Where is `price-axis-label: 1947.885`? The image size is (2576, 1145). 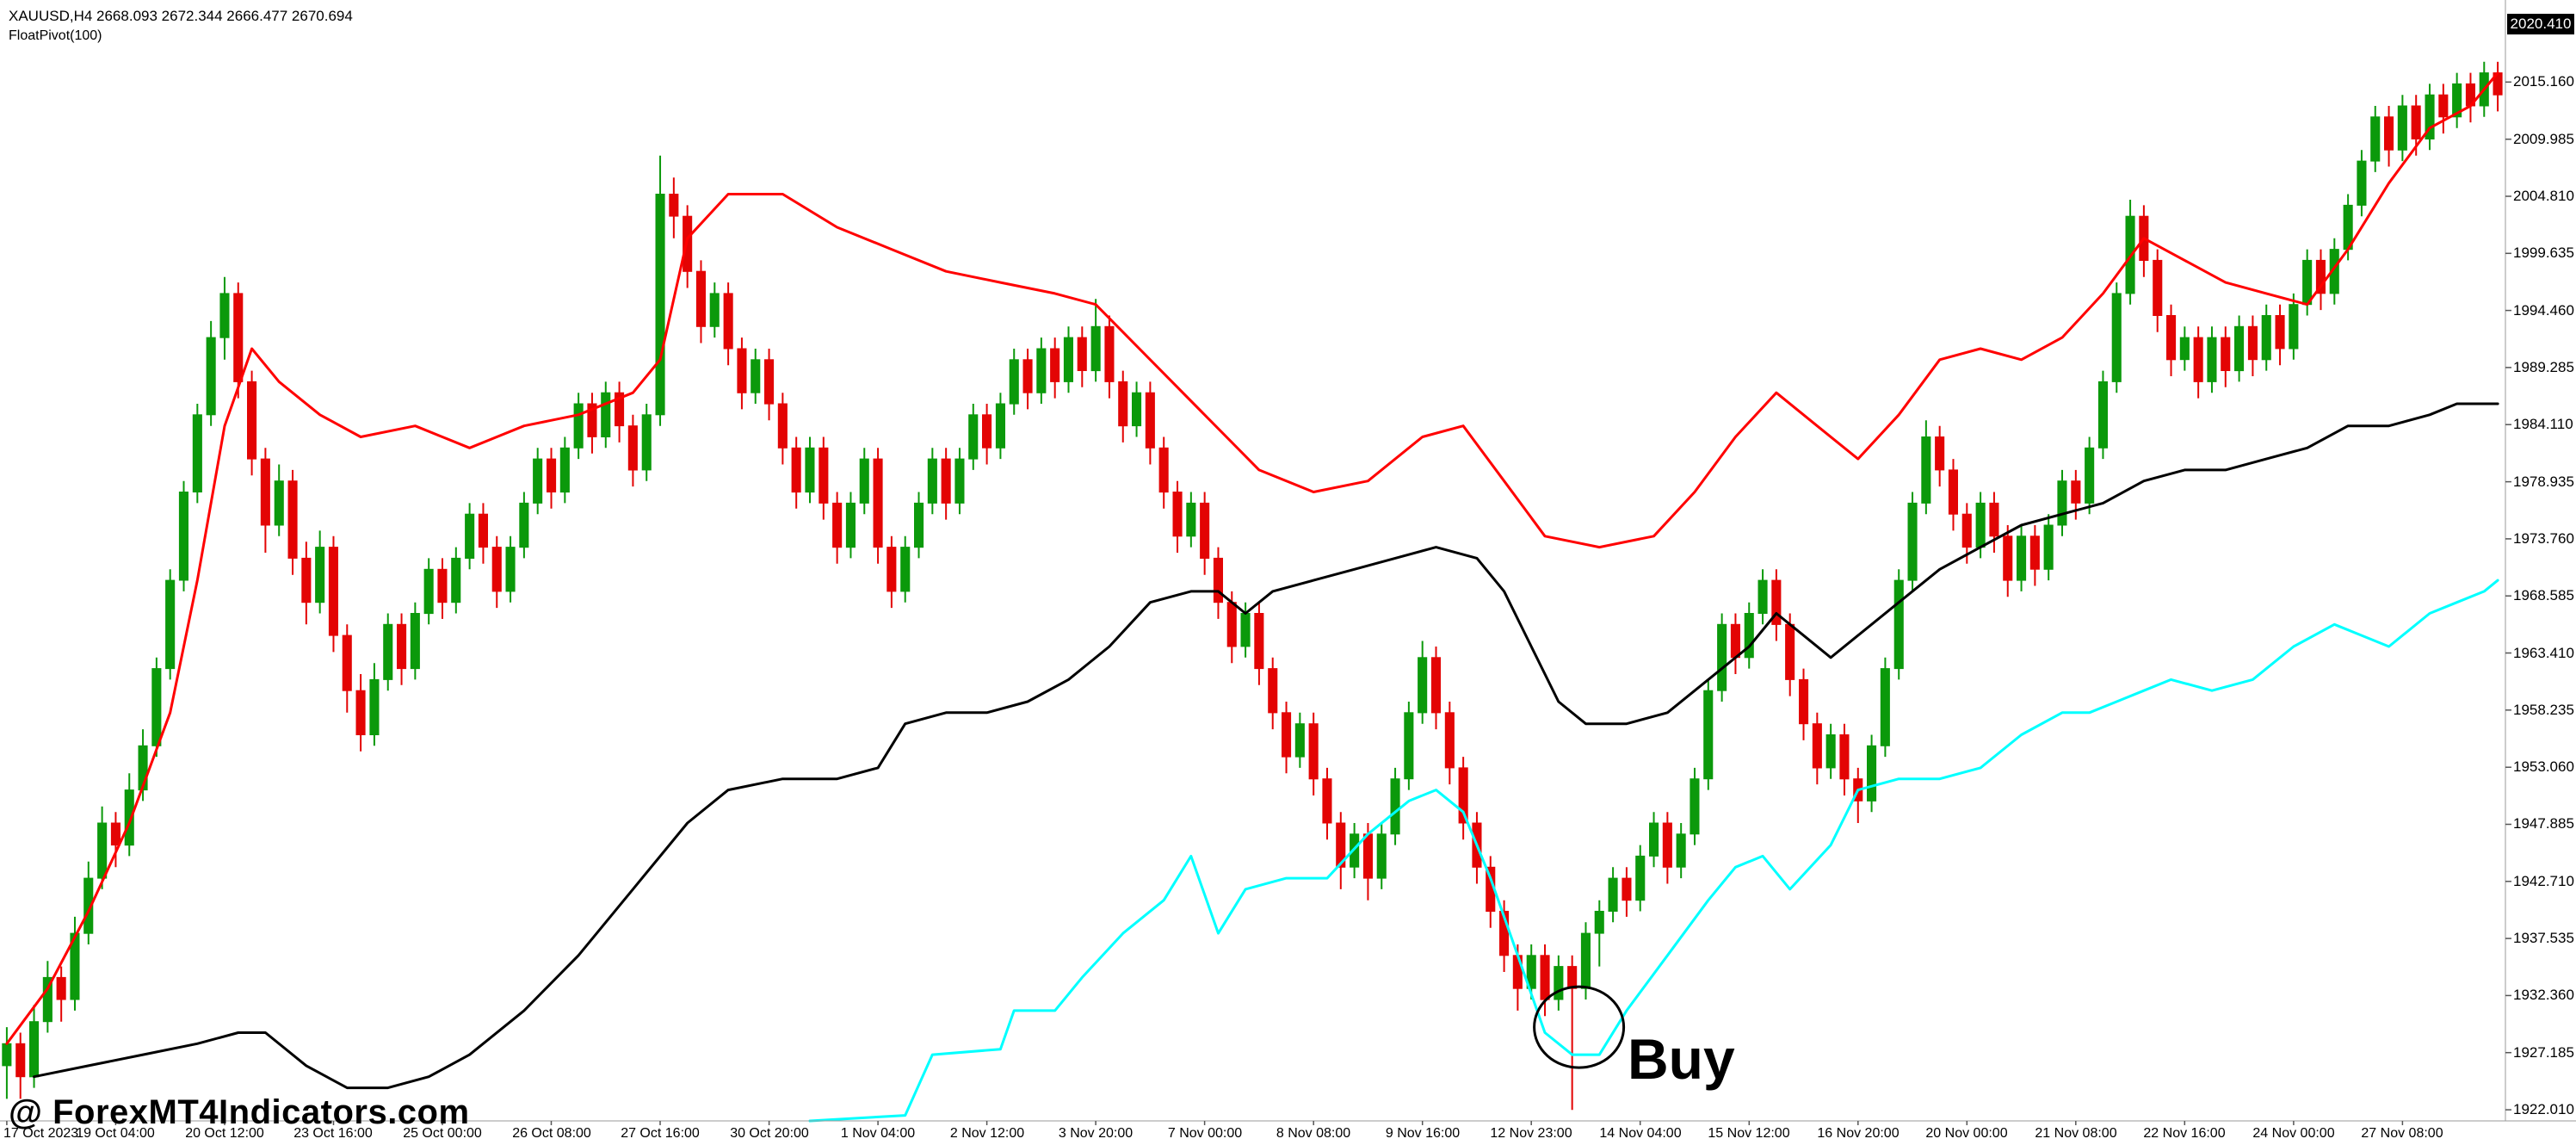
price-axis-label: 1947.885 is located at coordinates (2543, 823).